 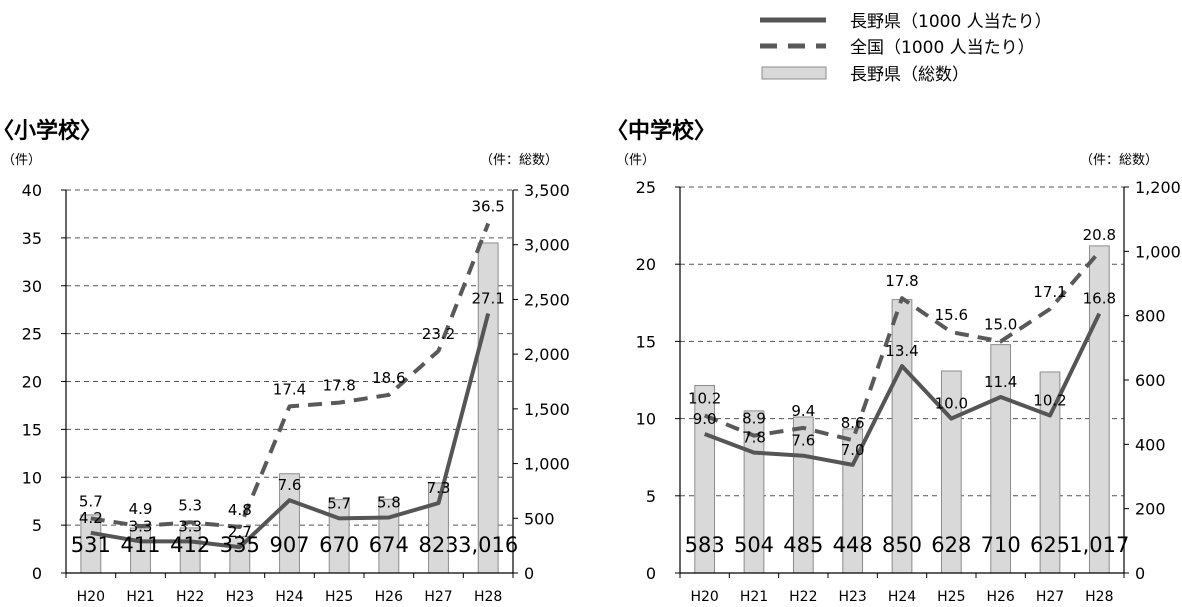 I want to click on bar-total-label: 3,016, so click(x=488, y=545).